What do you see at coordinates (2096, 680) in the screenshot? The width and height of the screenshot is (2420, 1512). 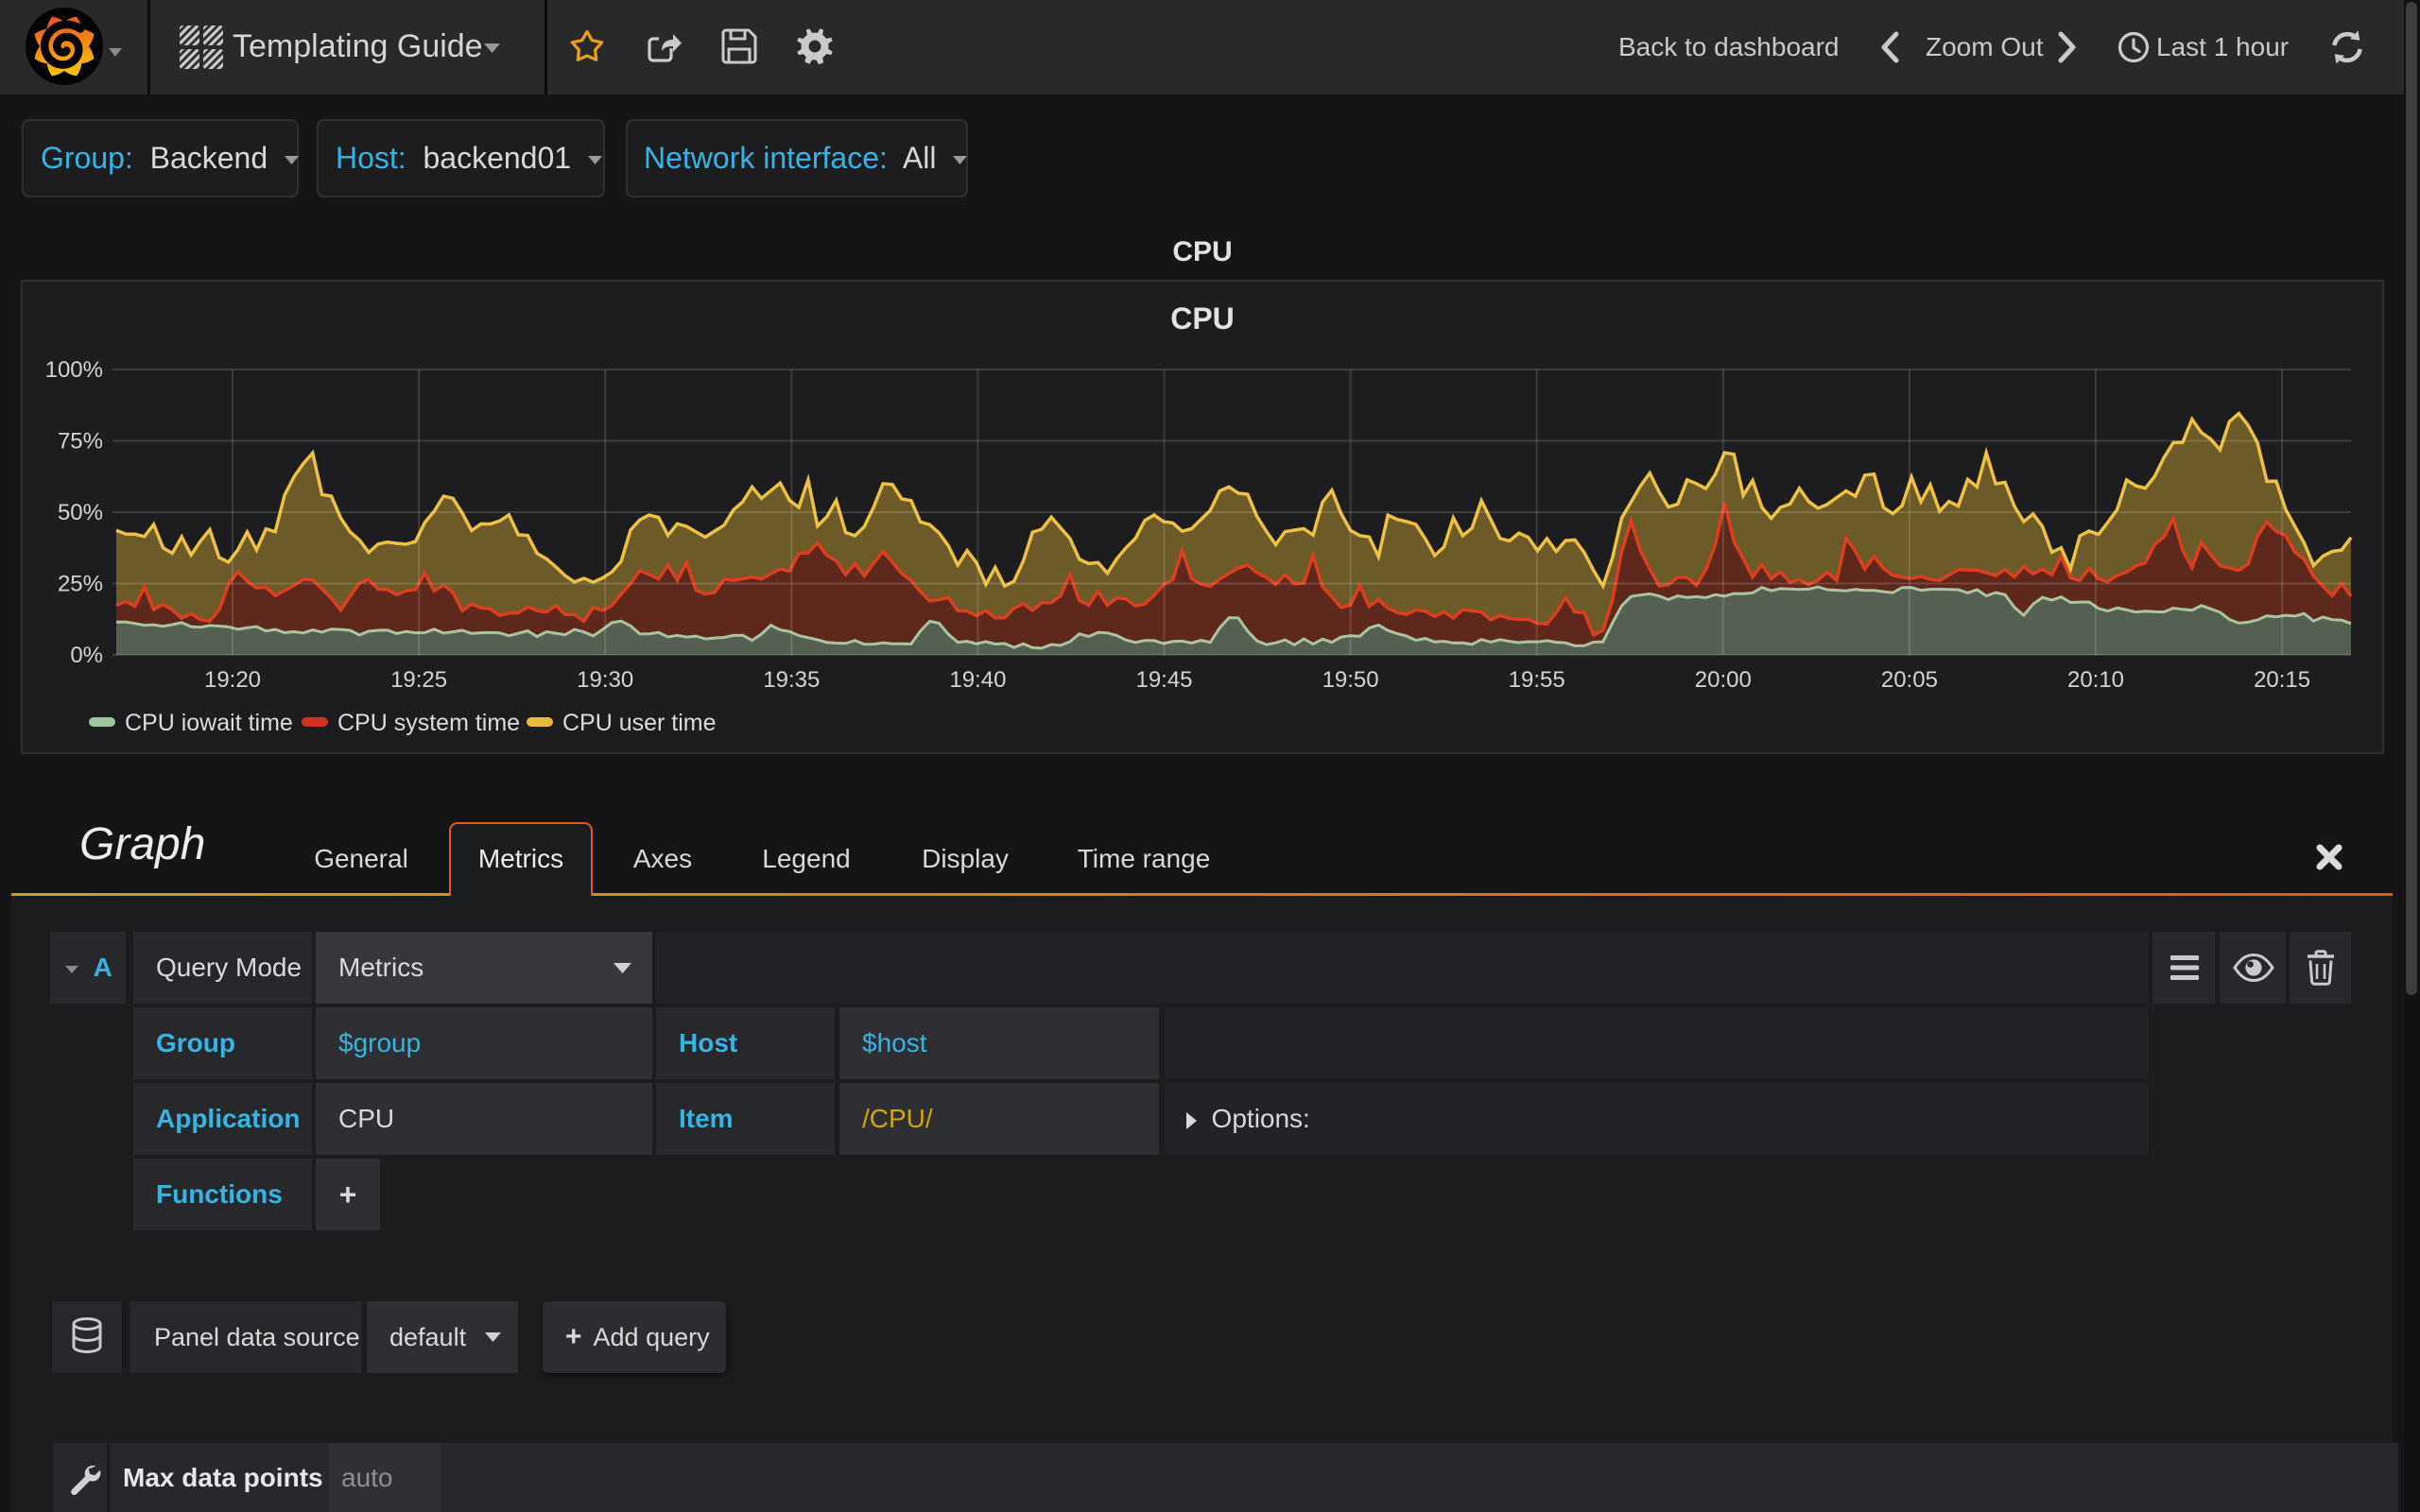 I see `svg-text: 20:10` at bounding box center [2096, 680].